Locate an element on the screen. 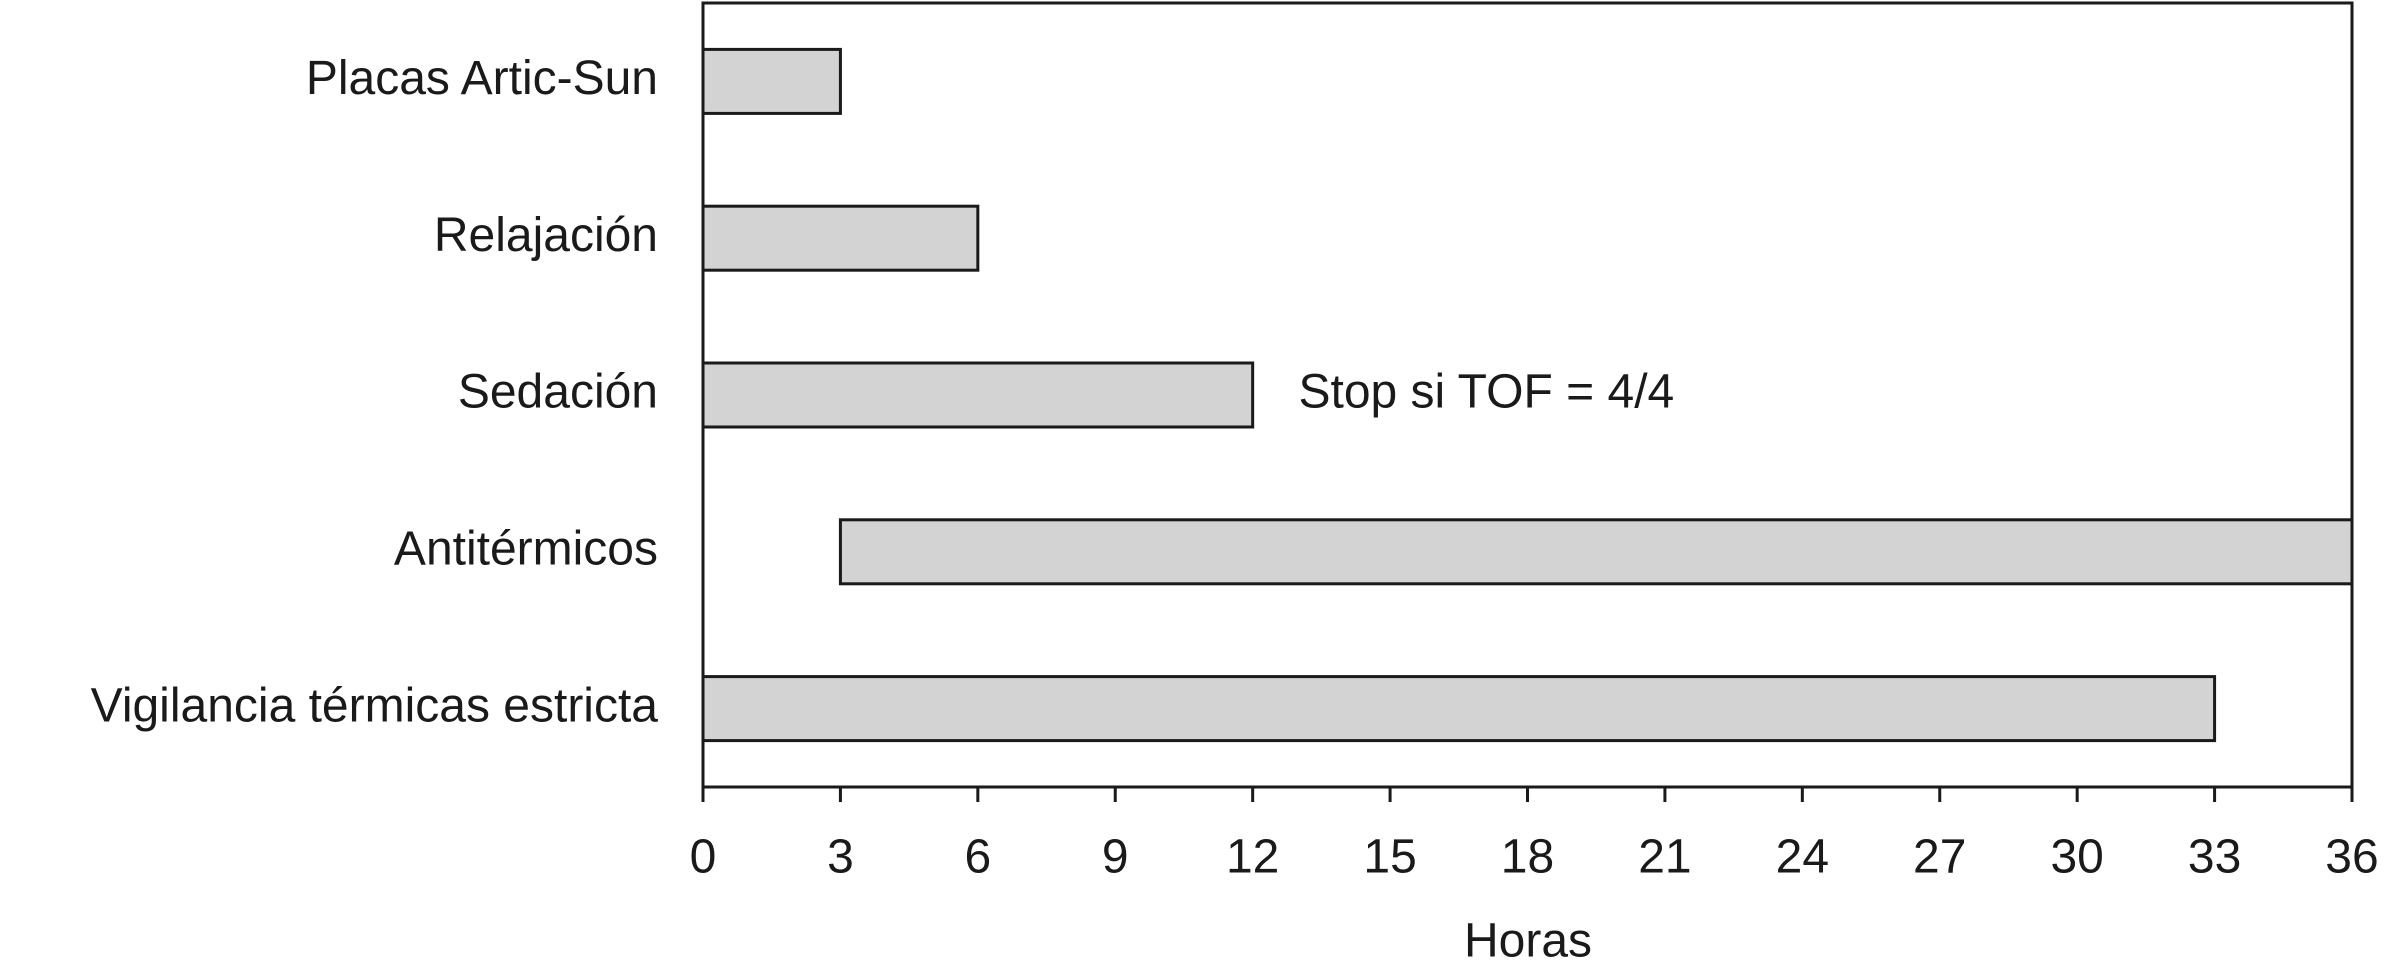  x-tick-label: 12 is located at coordinates (1252, 857).